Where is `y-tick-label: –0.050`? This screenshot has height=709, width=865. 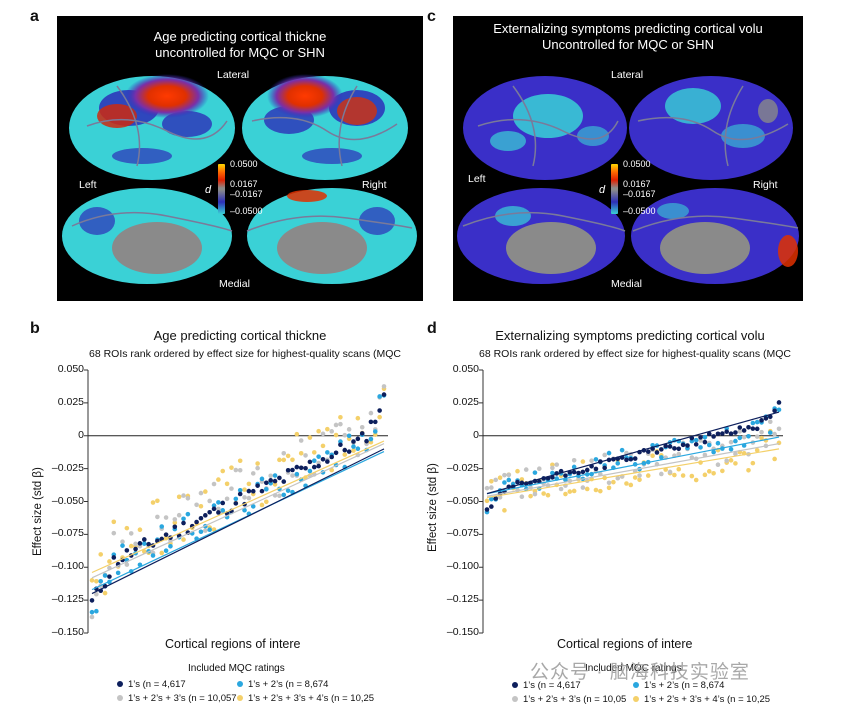
y-tick-label: –0.050 is located at coordinates (67, 500).